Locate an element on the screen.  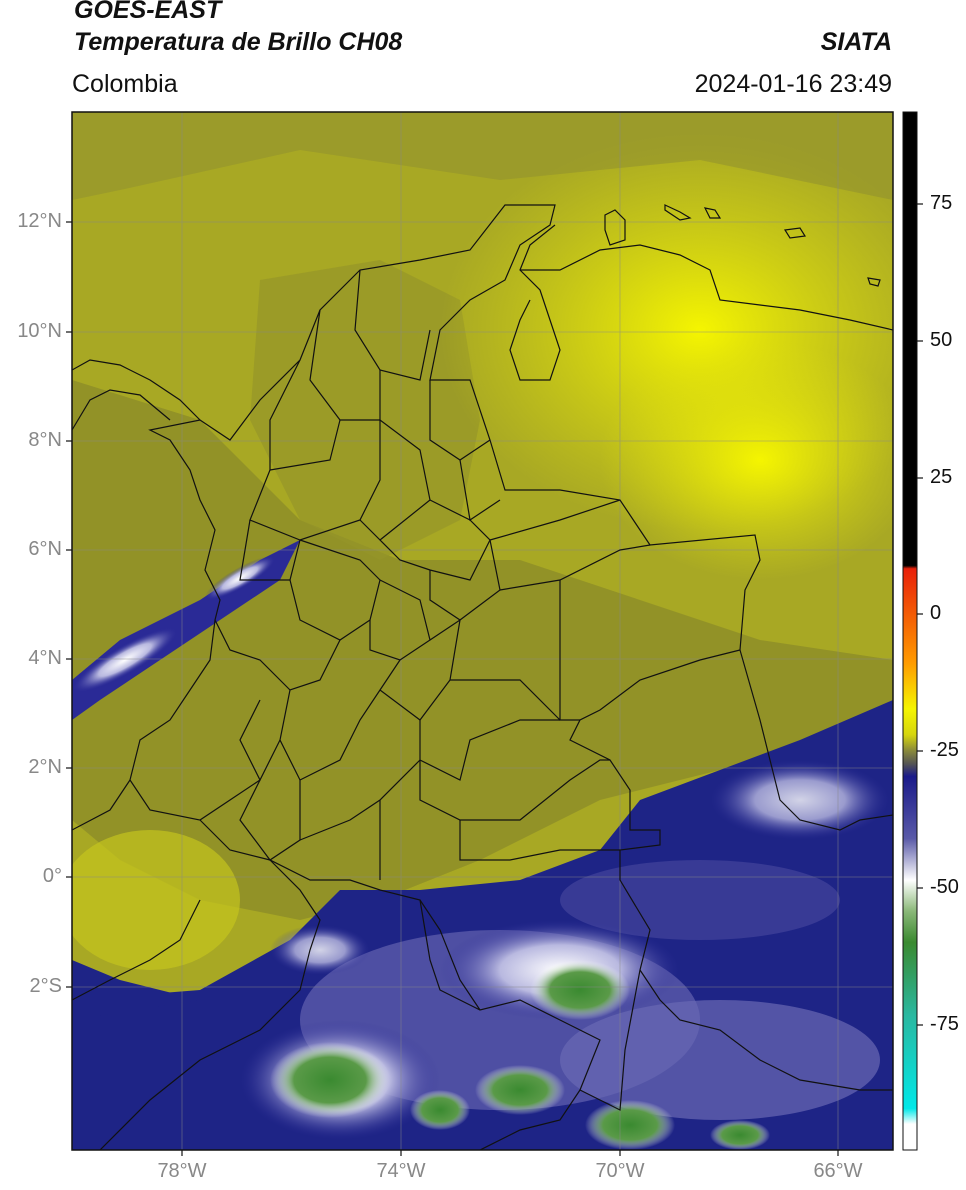
colorbar-ticks is located at coordinates (920, 614).